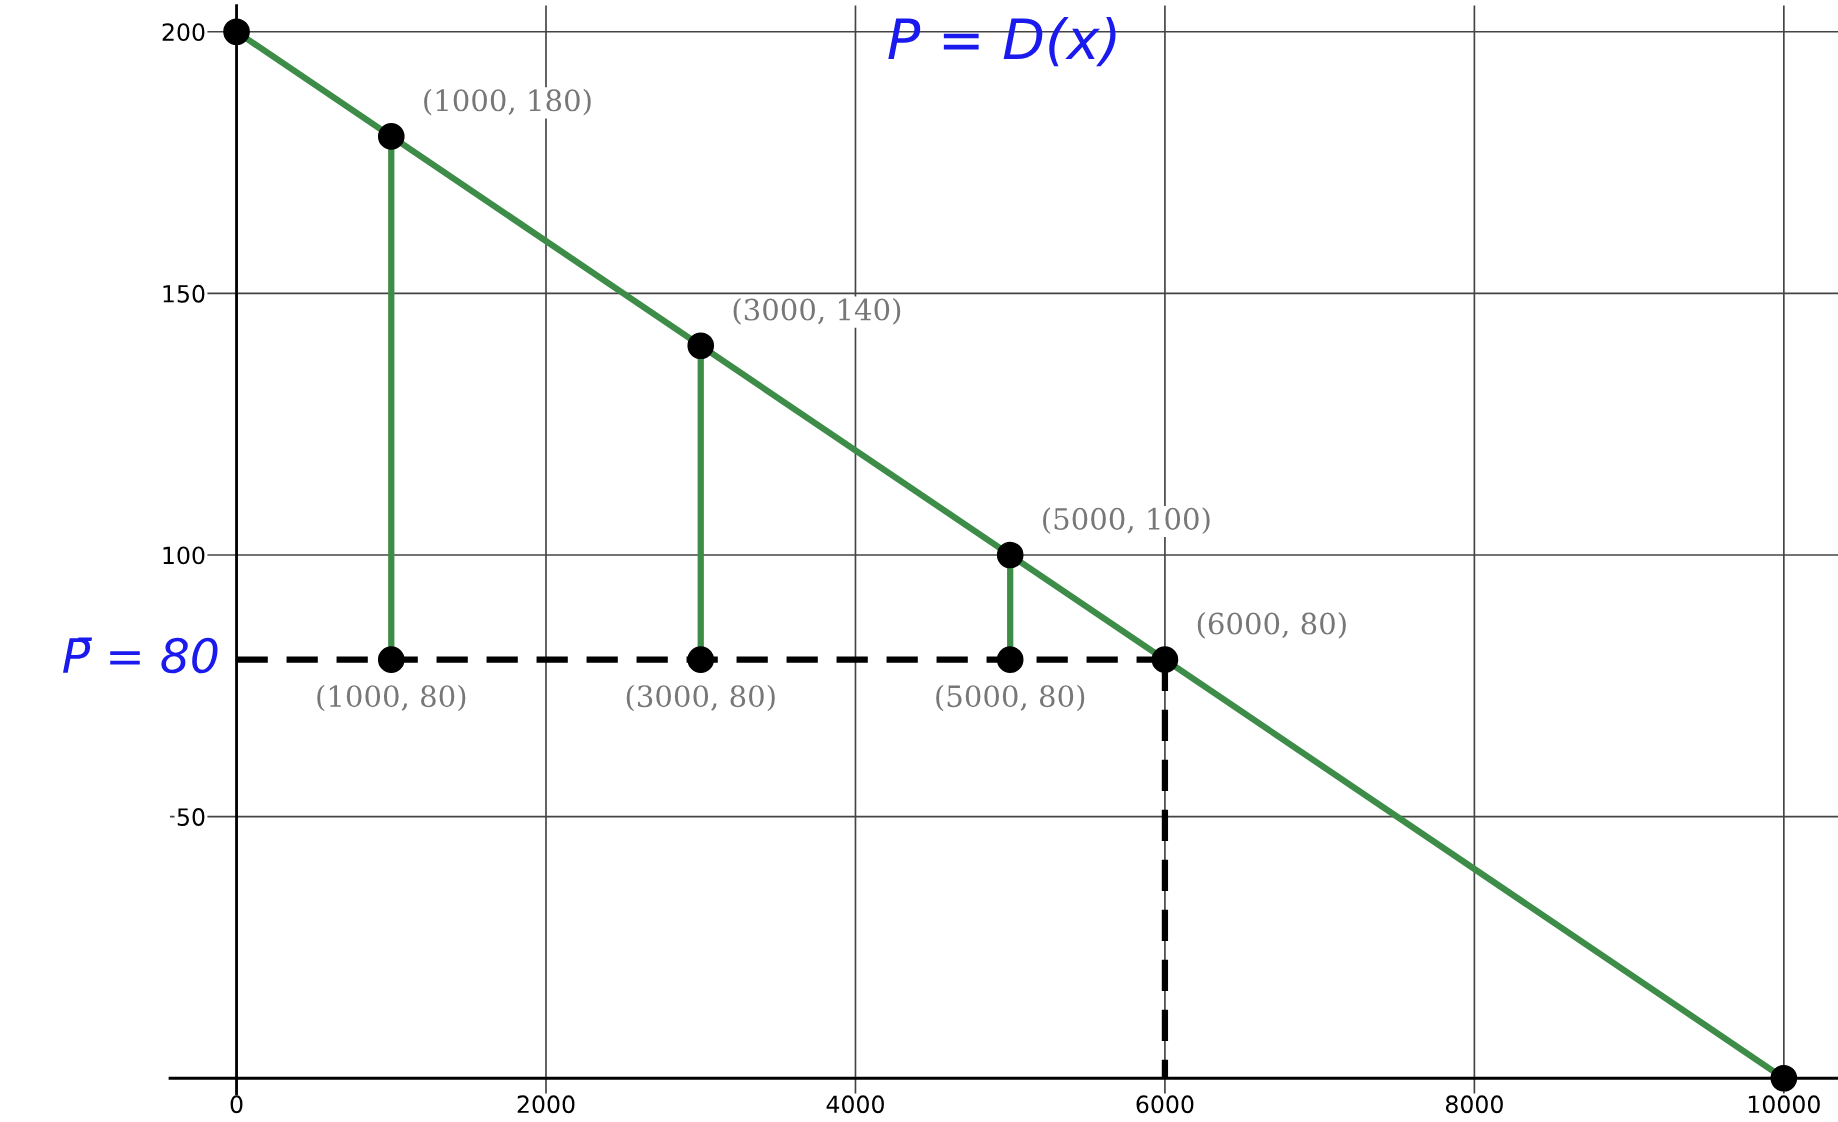  Describe the element at coordinates (184, 555) in the screenshot. I see `y-tick-label: 100` at that location.